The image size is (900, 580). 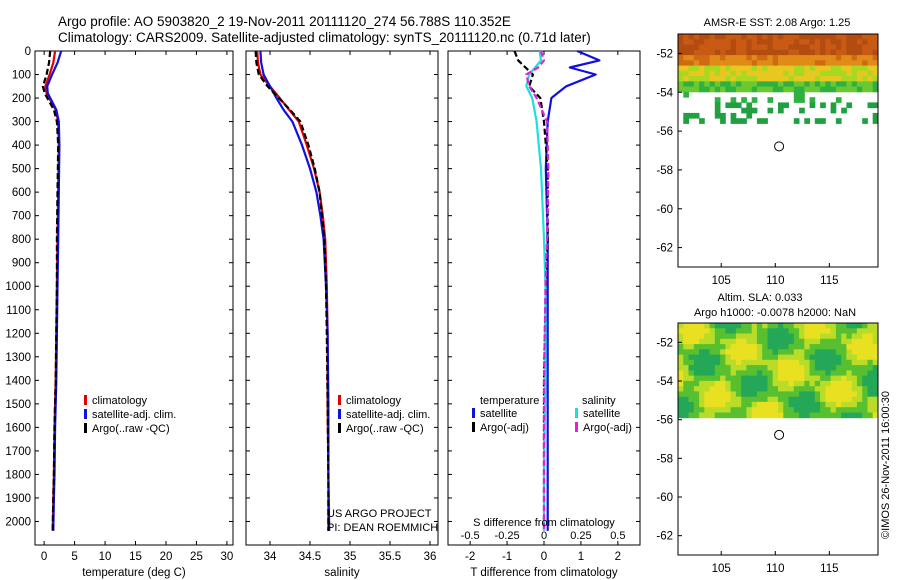 I want to click on diff-series-salinity-argo--adj-, so click(x=537, y=290).